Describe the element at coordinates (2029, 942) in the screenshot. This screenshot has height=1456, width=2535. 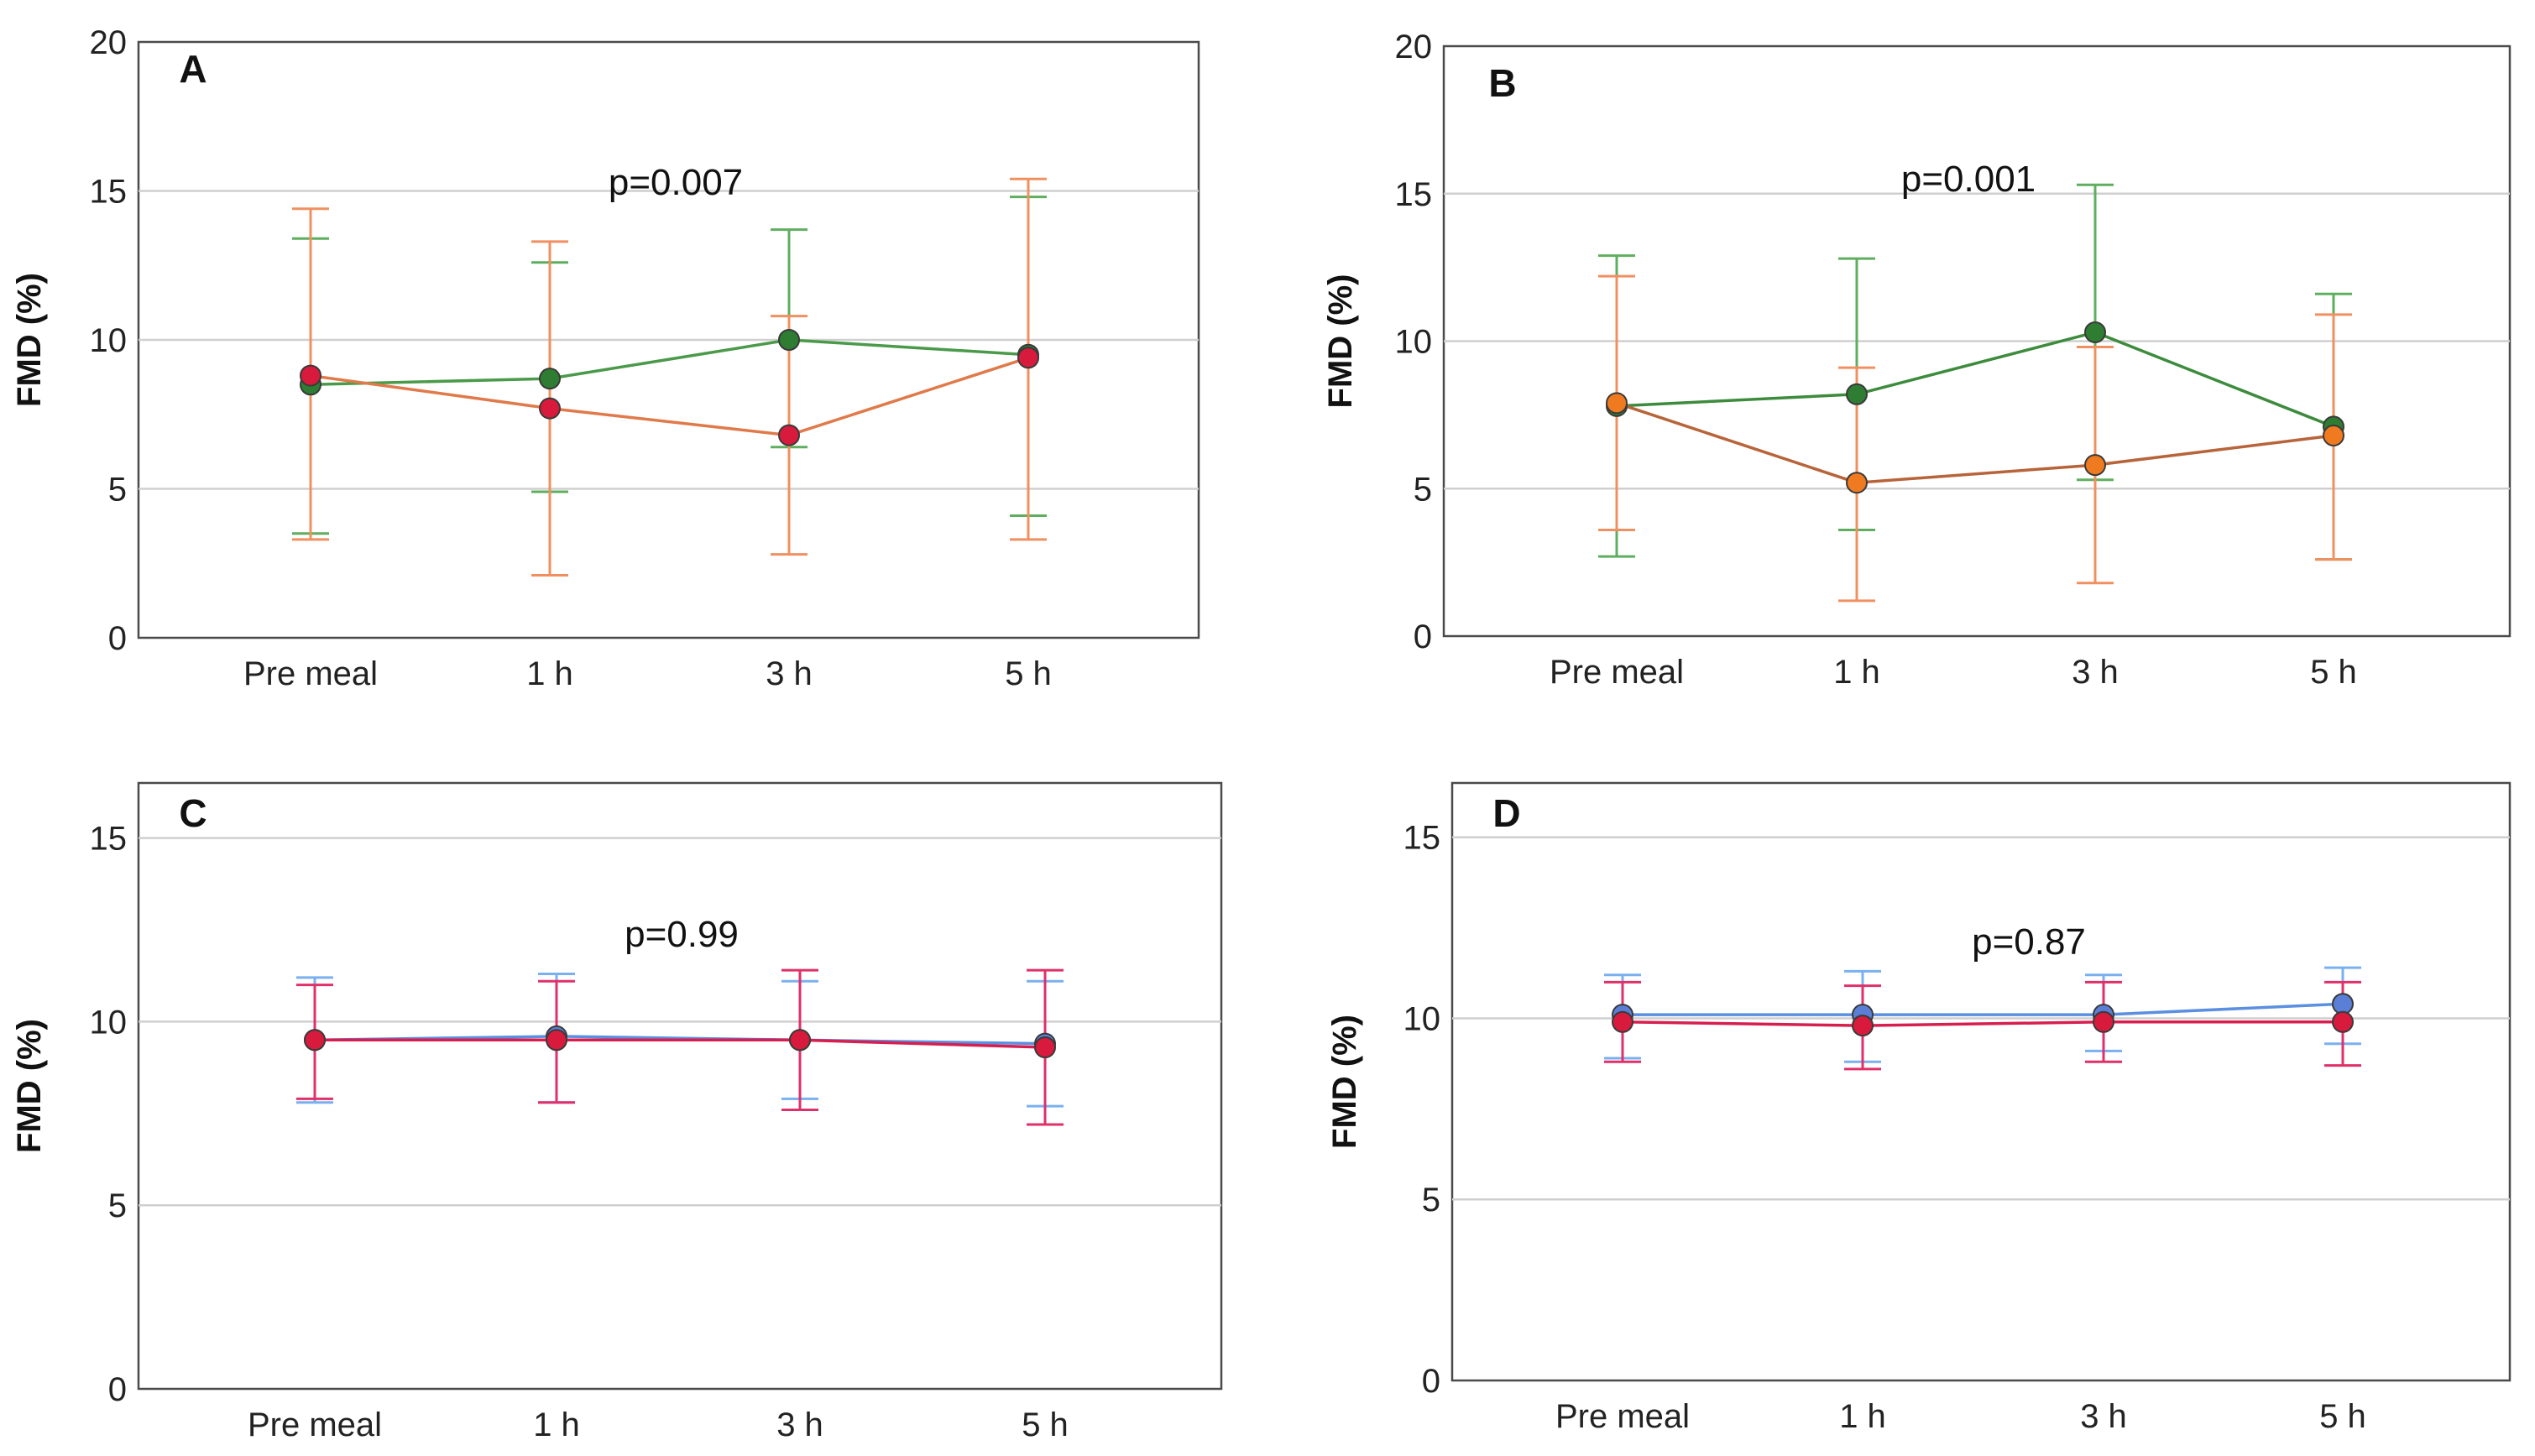
I see `p-value-annotation: p=0.87` at that location.